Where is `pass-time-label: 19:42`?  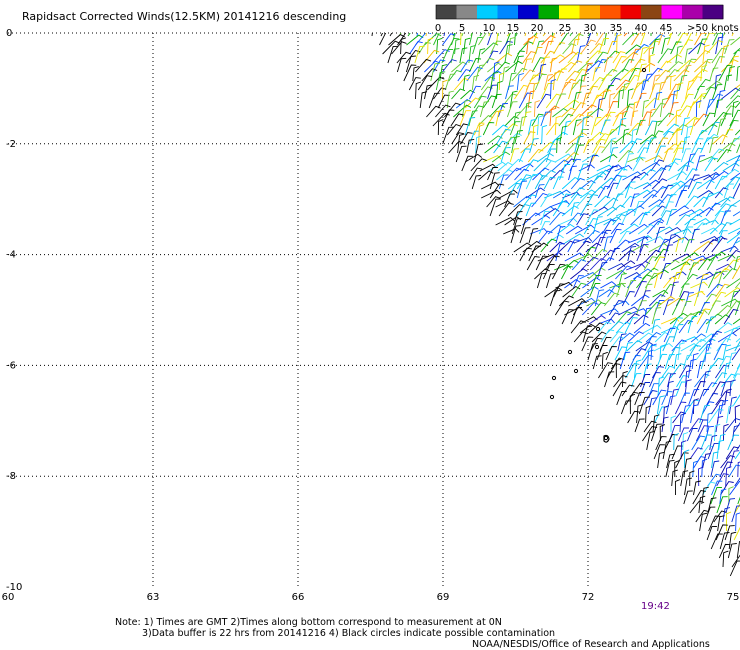 pass-time-label: 19:42 is located at coordinates (655, 606).